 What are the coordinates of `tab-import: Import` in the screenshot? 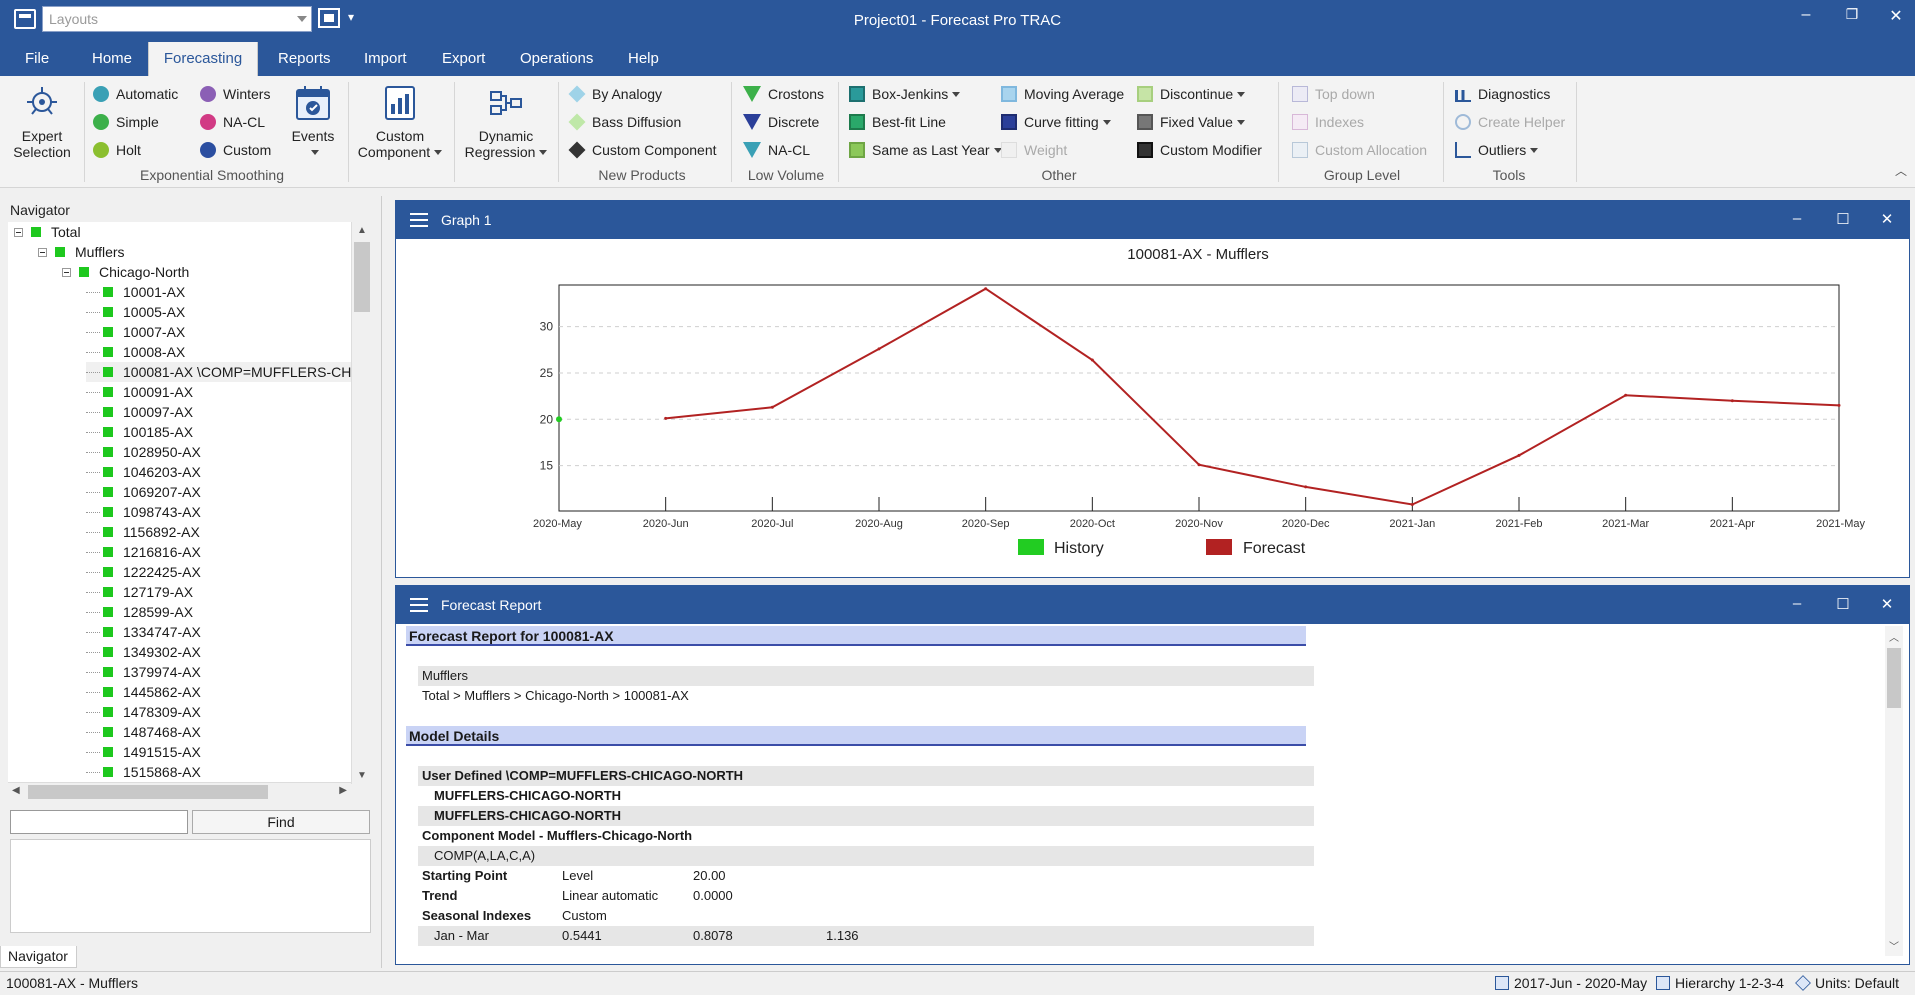 It's located at (385, 58).